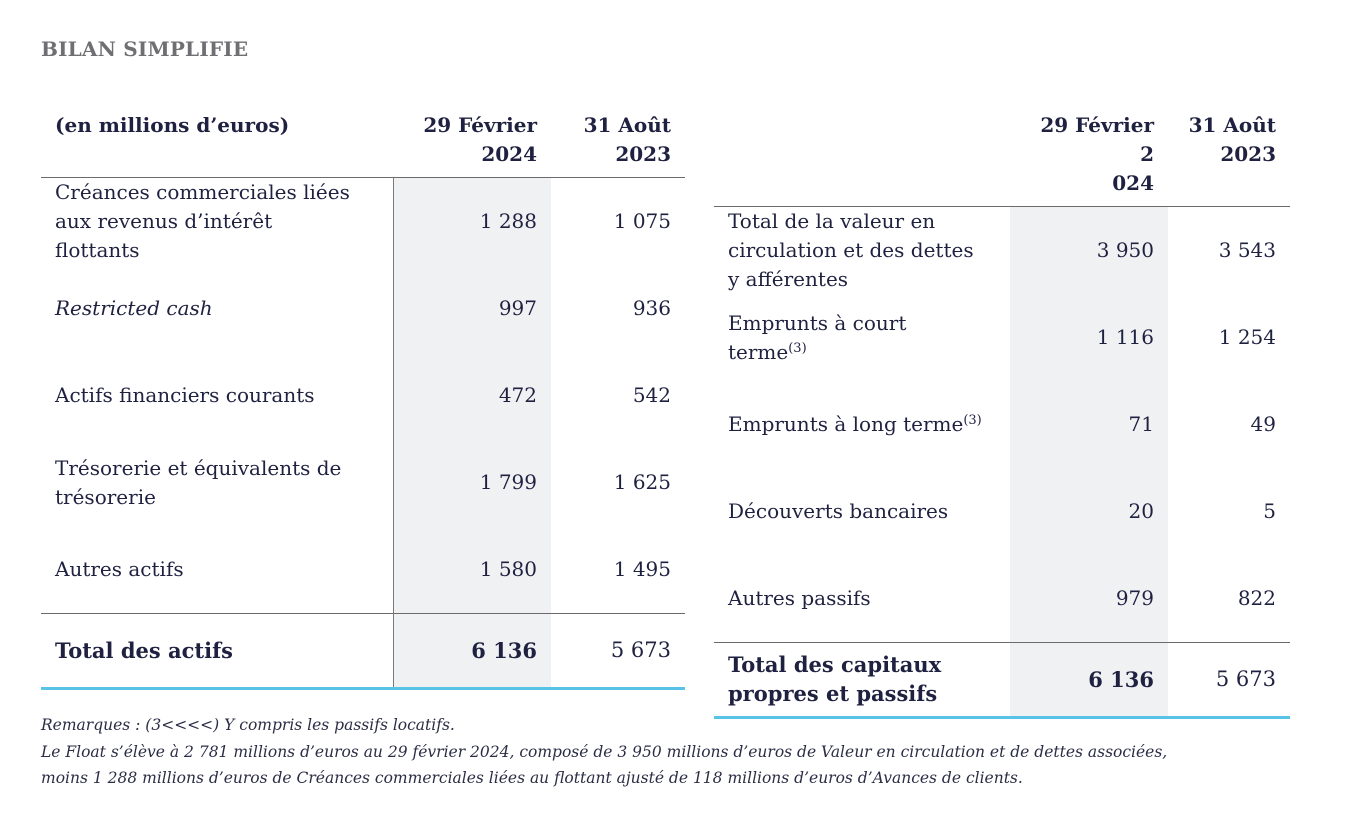 This screenshot has width=1360, height=825. I want to click on total-label: Total des actifs, so click(144, 650).